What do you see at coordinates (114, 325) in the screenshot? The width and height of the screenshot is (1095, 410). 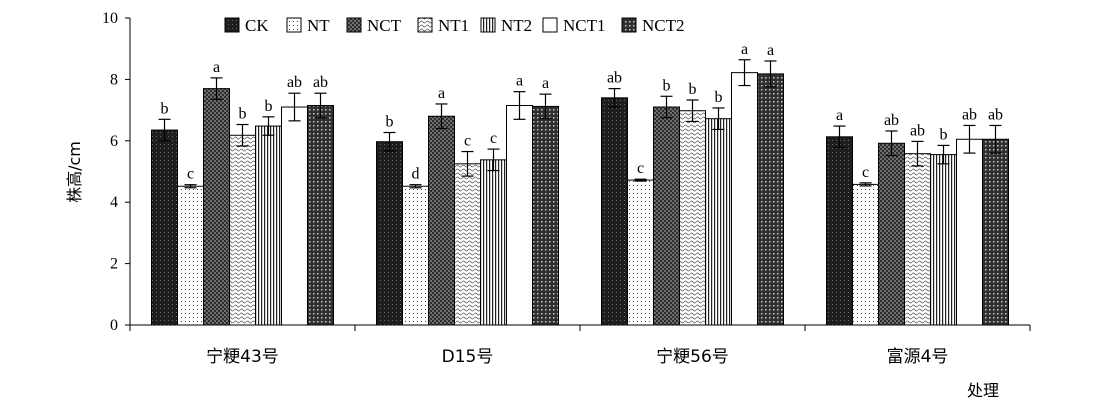 I see `y-tick-label: 0` at bounding box center [114, 325].